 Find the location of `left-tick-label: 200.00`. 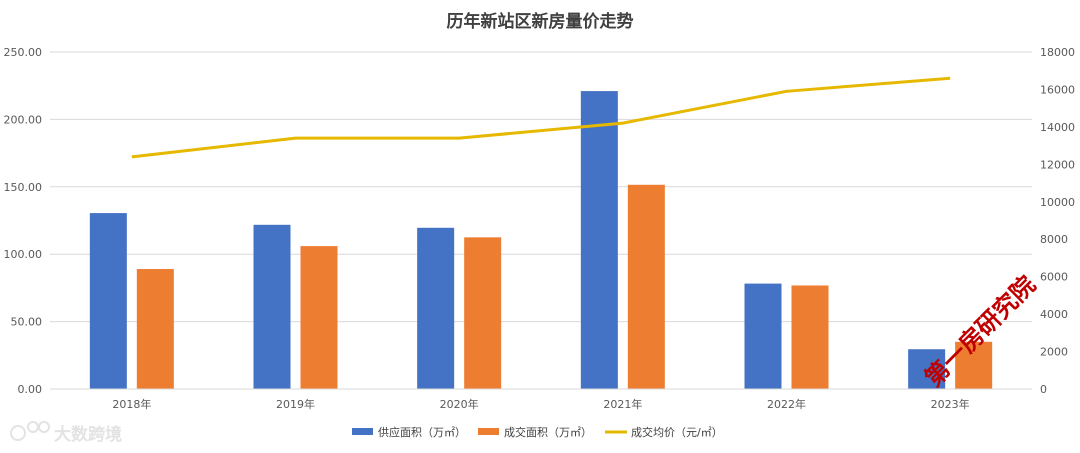

left-tick-label: 200.00 is located at coordinates (23, 119).